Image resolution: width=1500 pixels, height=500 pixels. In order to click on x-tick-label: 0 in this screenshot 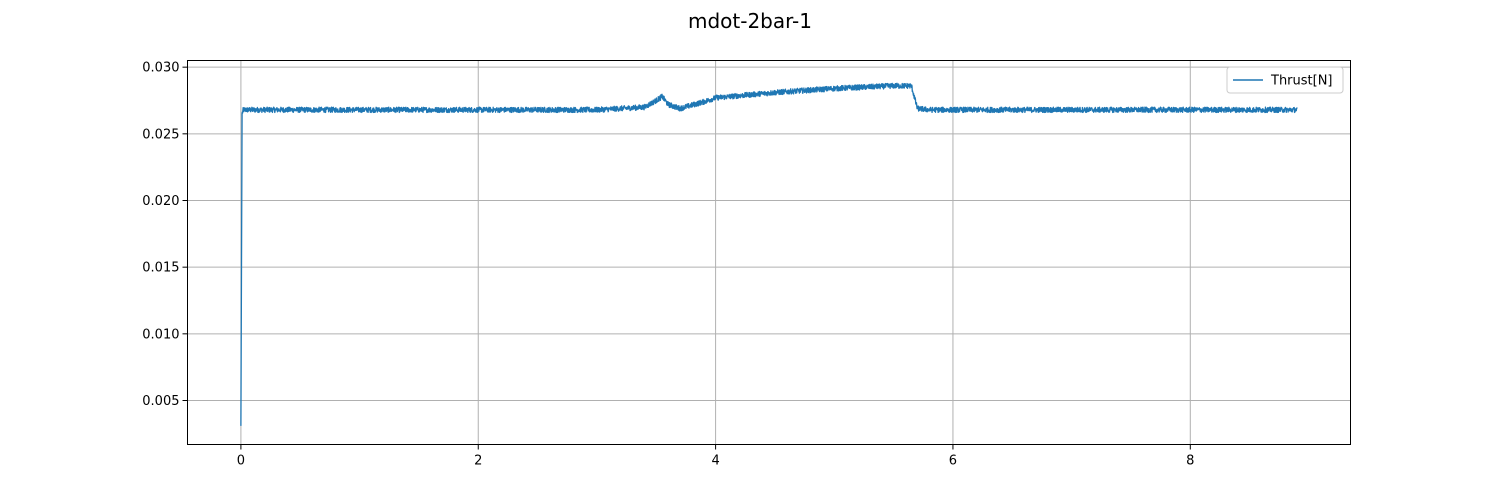, I will do `click(241, 461)`.